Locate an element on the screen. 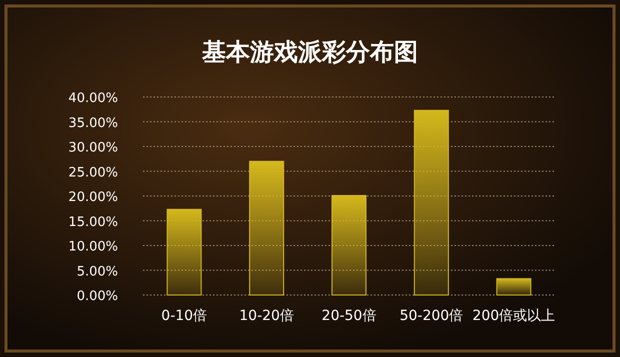 The image size is (620, 357). y-tick-label: 40.00% is located at coordinates (93, 98).